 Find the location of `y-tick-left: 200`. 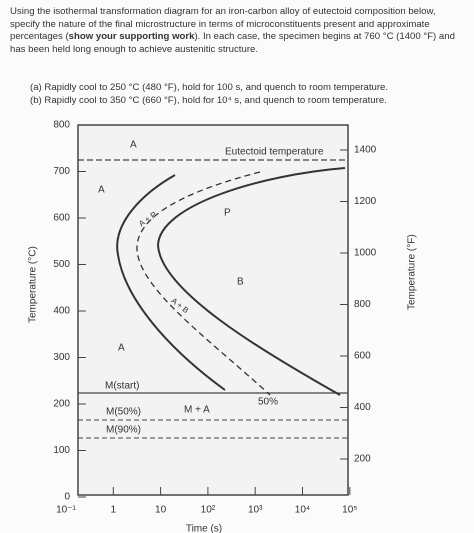

y-tick-left: 200 is located at coordinates (61, 404).